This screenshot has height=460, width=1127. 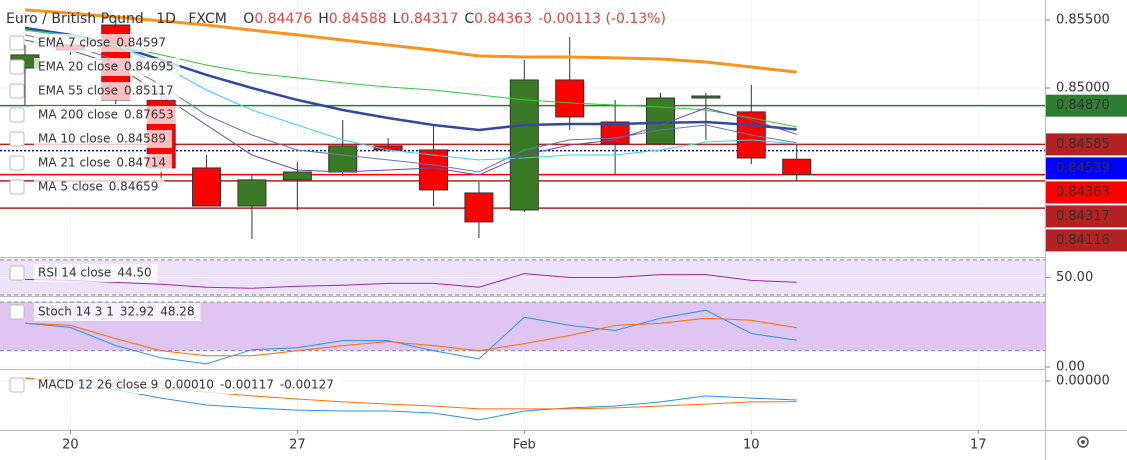 What do you see at coordinates (358, 19) in the screenshot?
I see `quote-value: 0.84588` at bounding box center [358, 19].